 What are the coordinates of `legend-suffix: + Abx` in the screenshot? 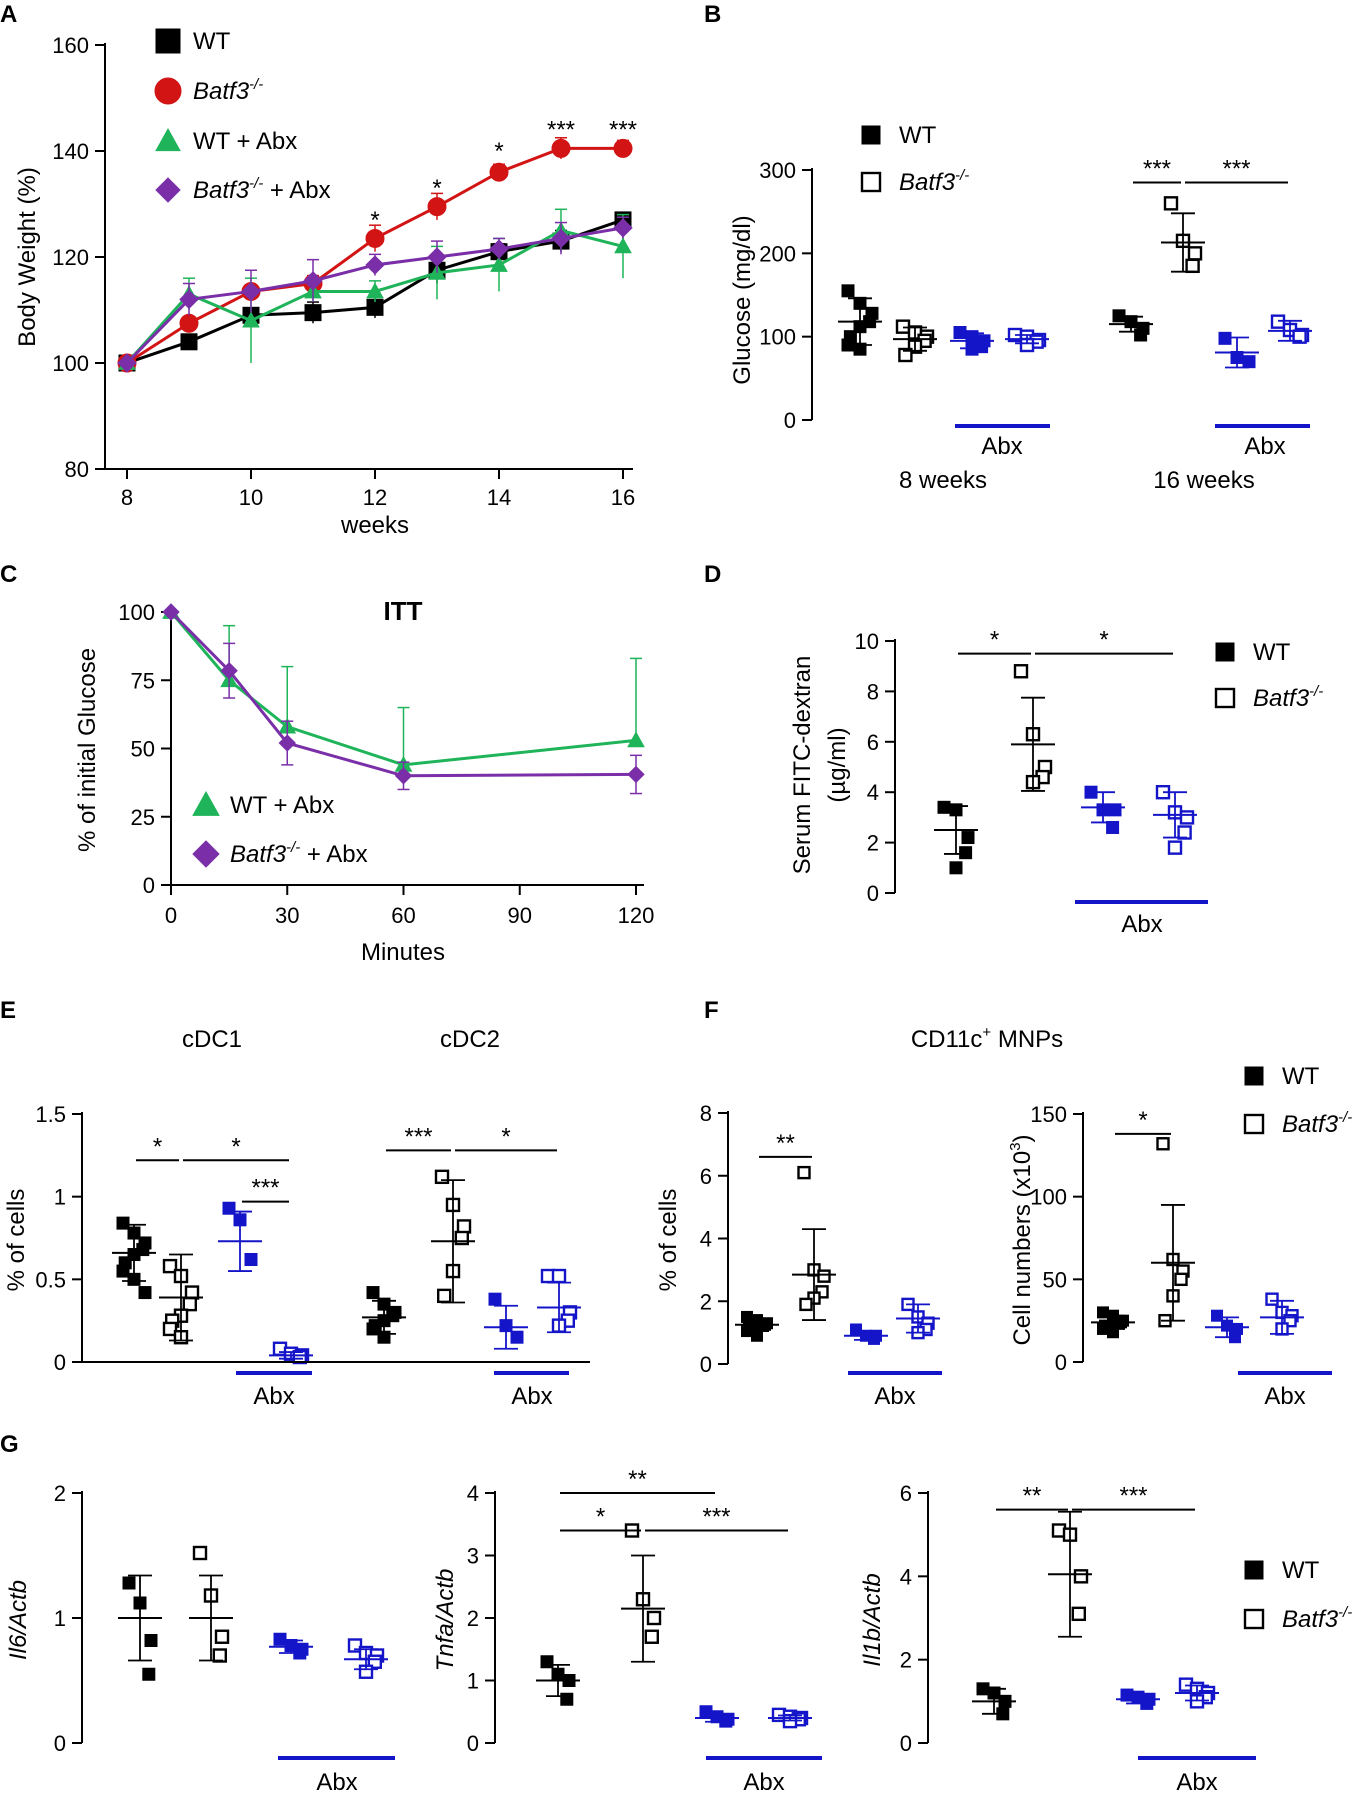 It's located at (333, 854).